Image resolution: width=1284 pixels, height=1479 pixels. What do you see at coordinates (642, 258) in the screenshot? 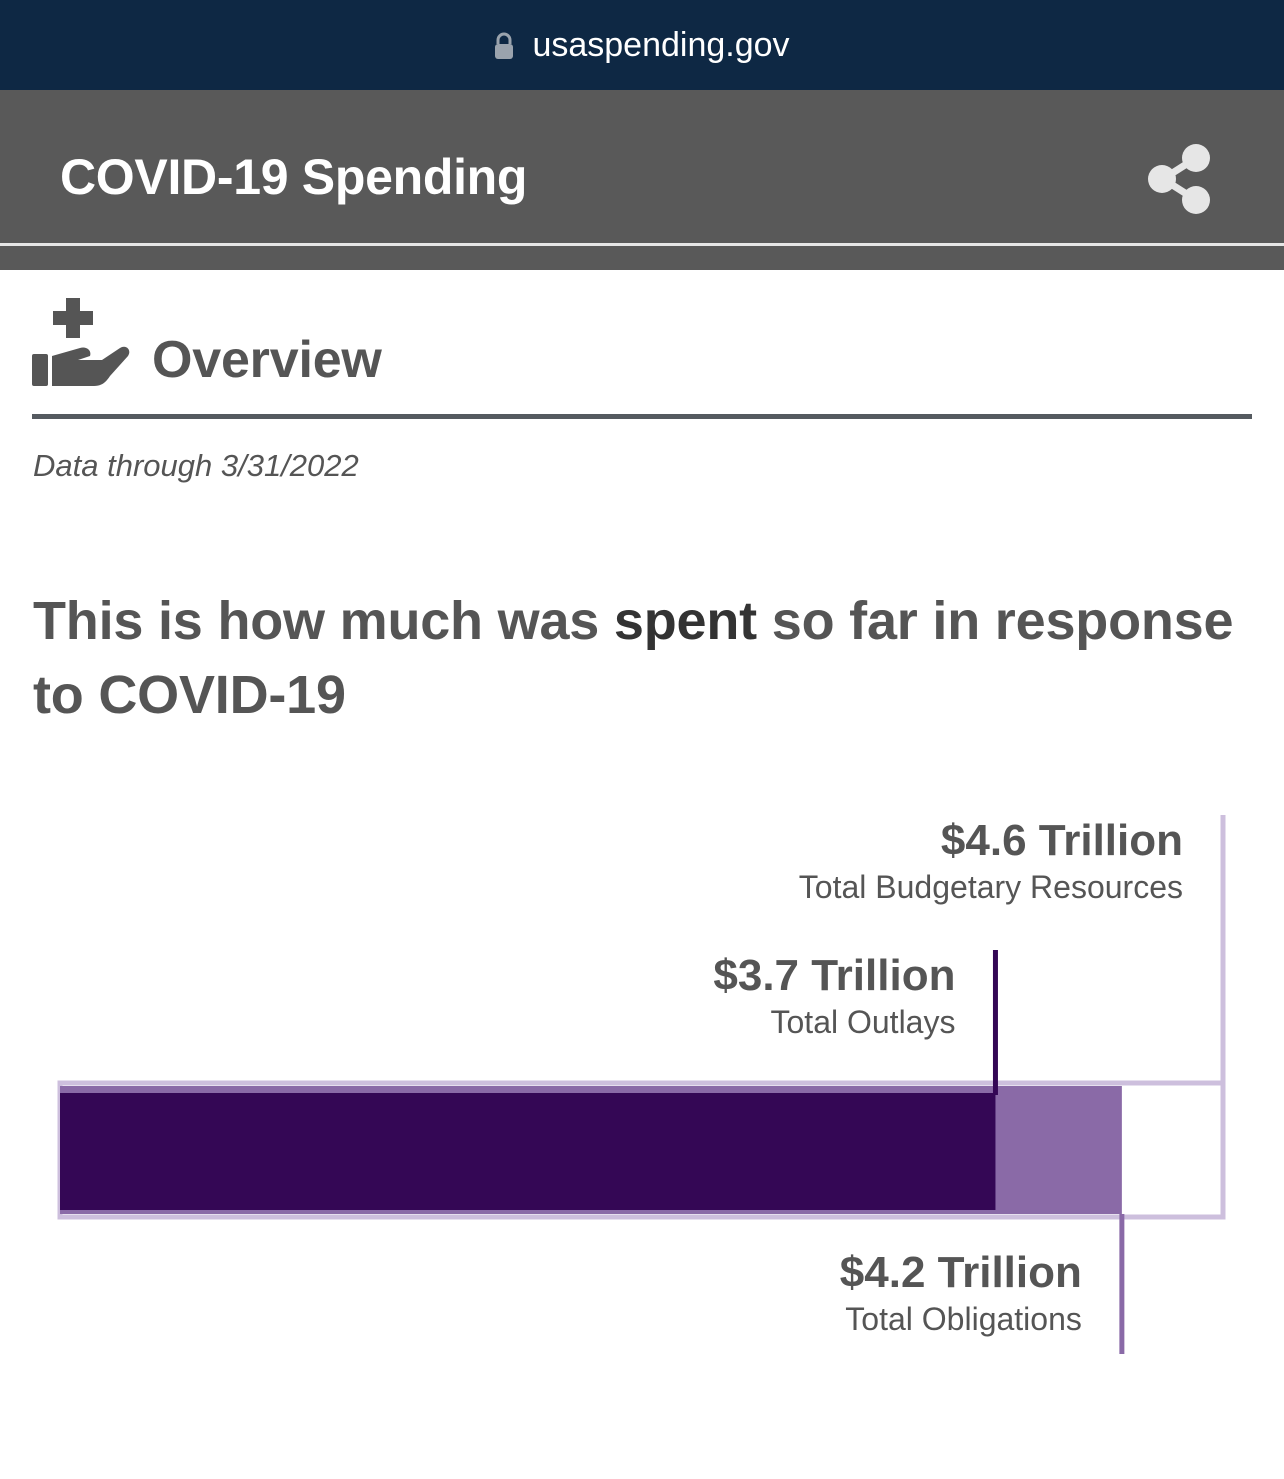
I see `header-strip` at bounding box center [642, 258].